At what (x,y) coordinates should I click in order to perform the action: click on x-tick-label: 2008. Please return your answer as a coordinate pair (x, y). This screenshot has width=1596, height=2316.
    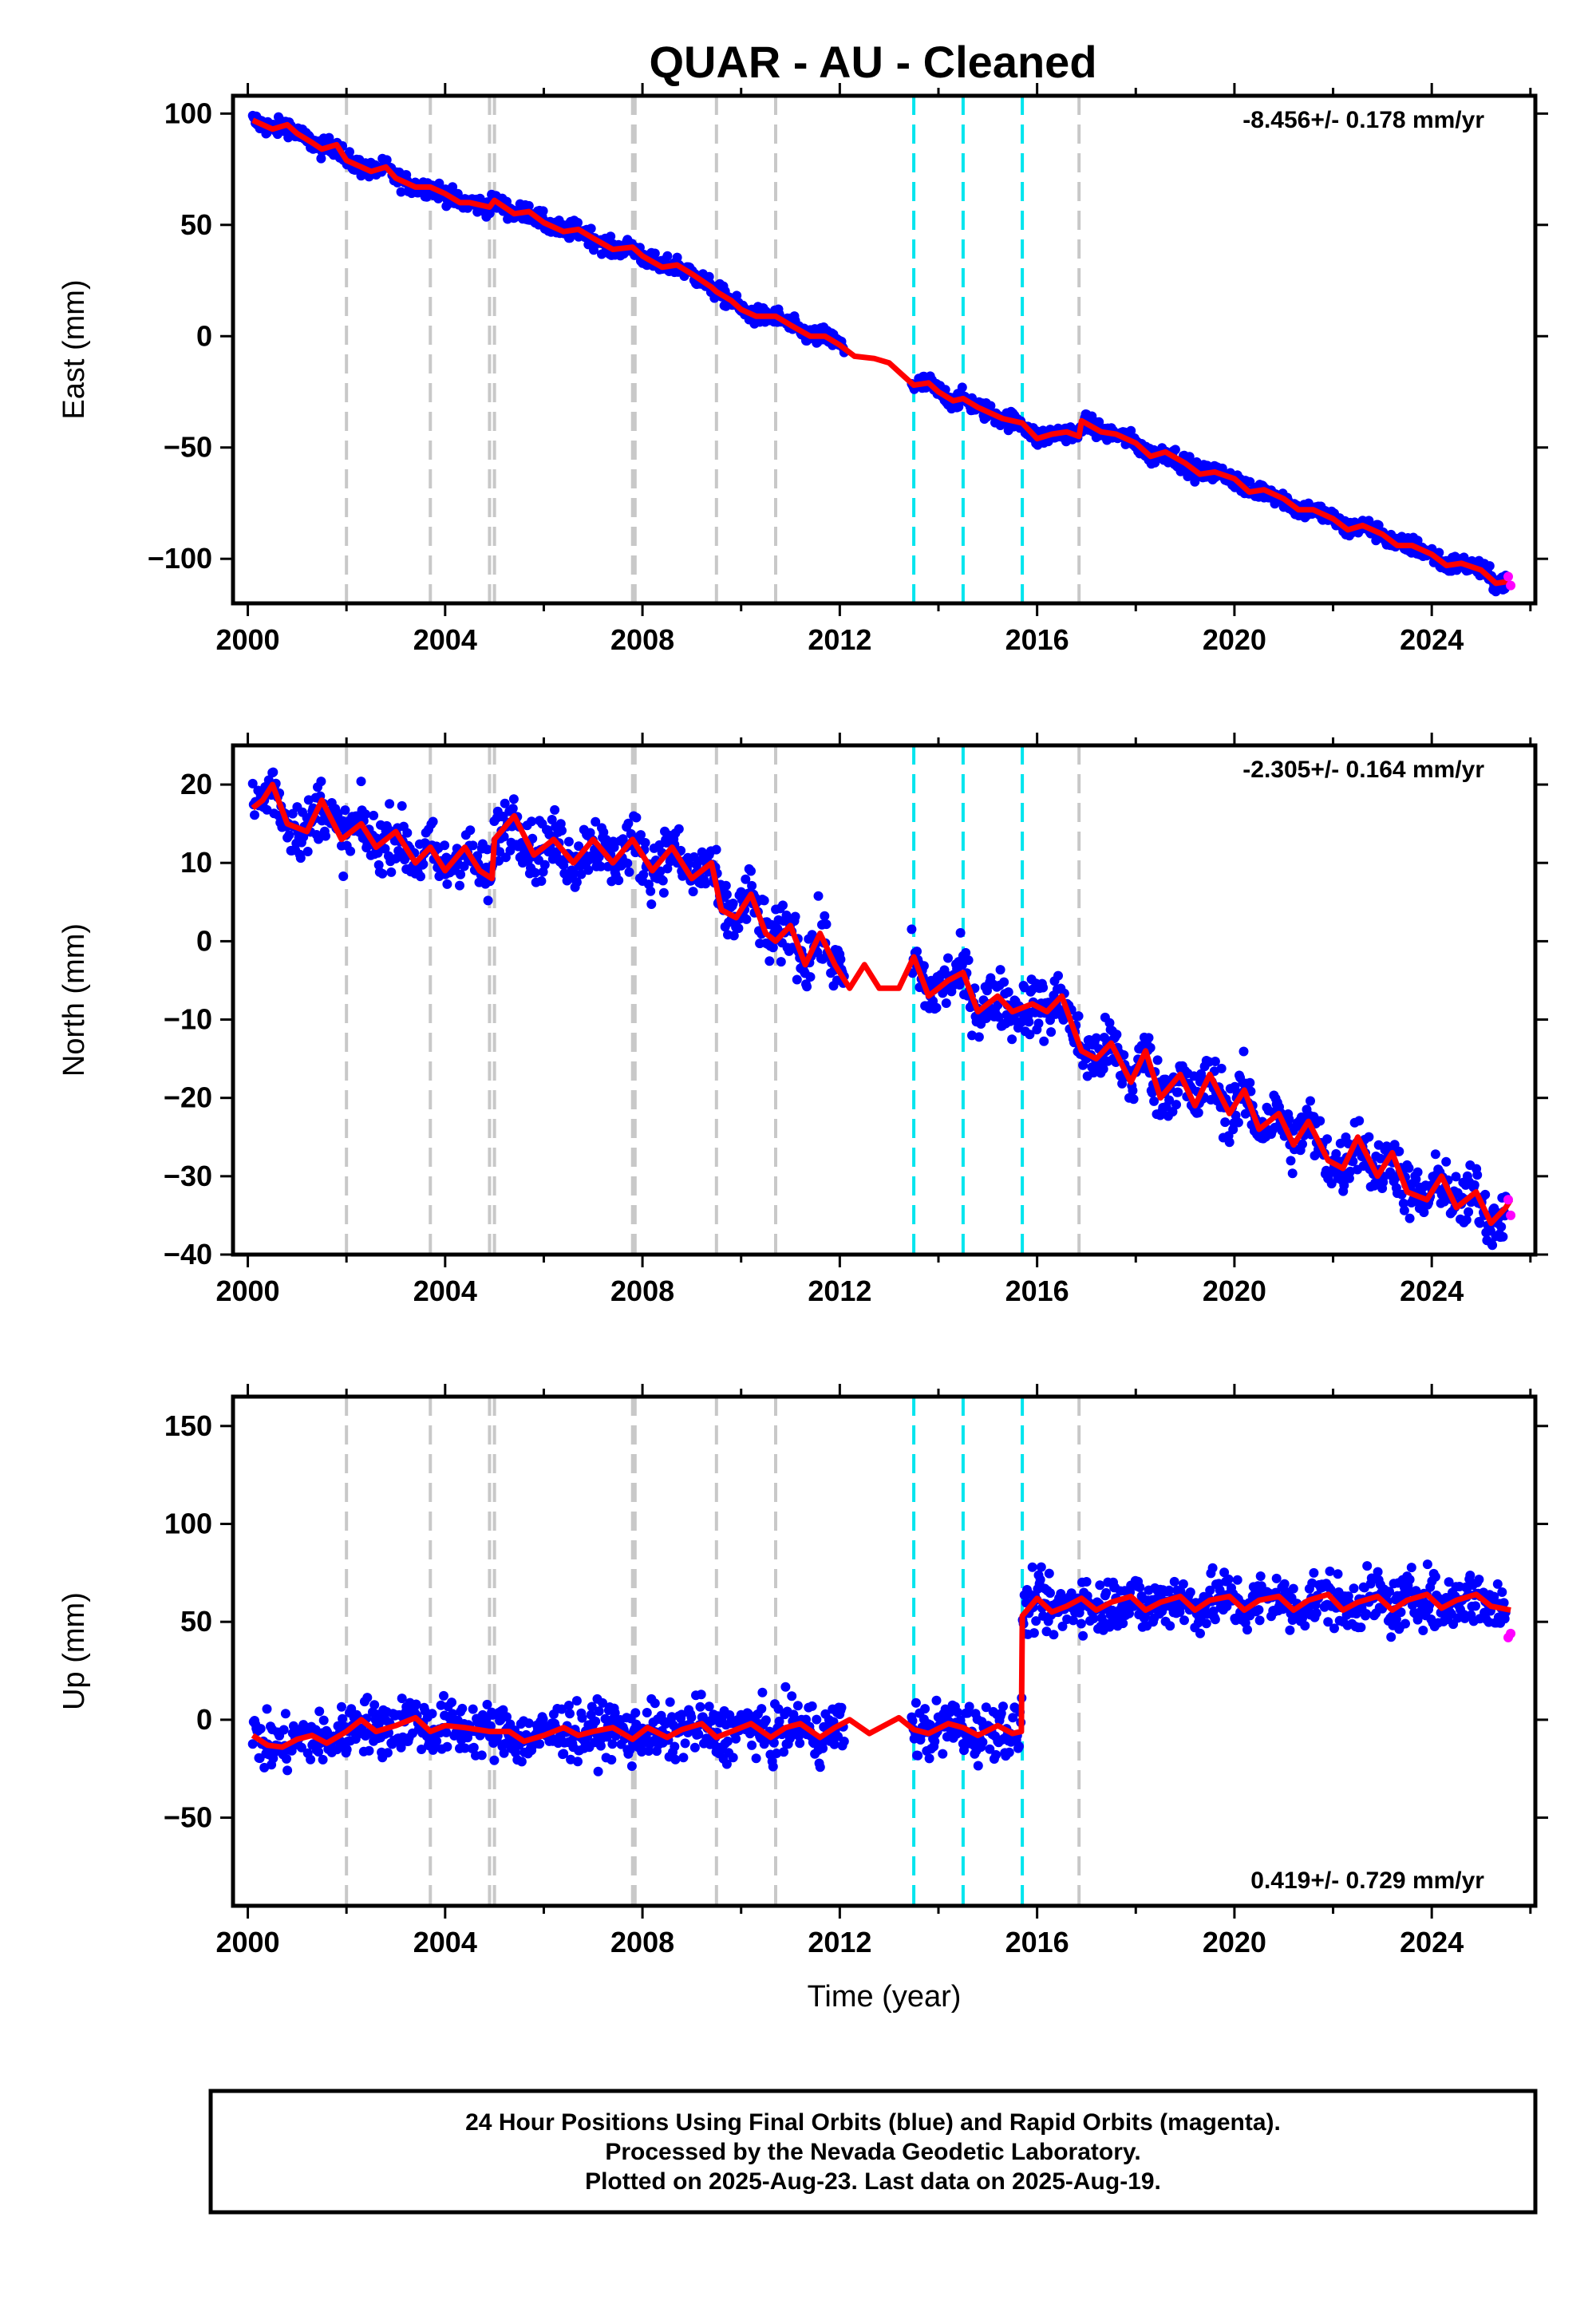
    Looking at the image, I should click on (642, 1291).